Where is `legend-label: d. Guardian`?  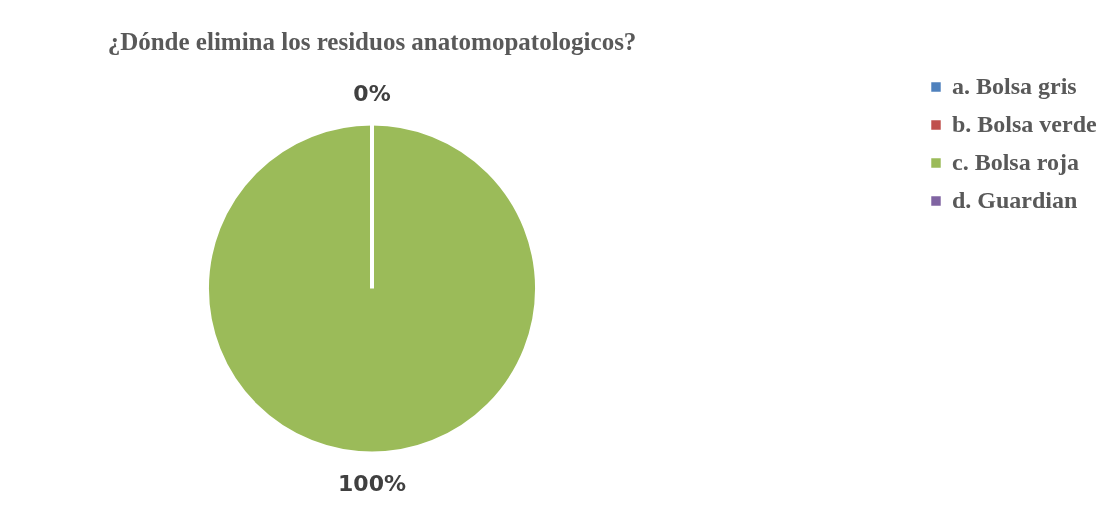 legend-label: d. Guardian is located at coordinates (1015, 200).